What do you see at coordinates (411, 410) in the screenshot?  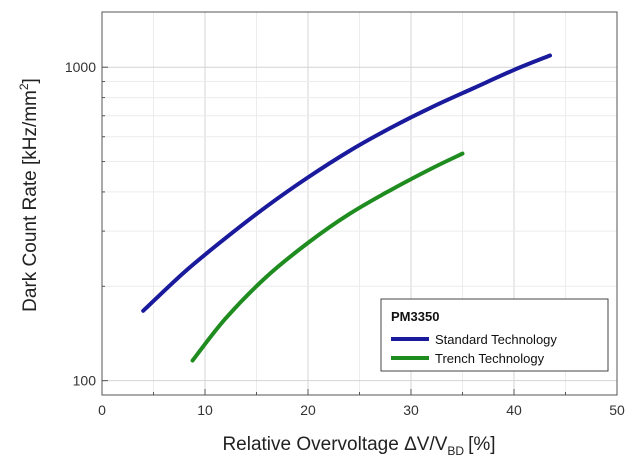 I see `x-tick-label: 30` at bounding box center [411, 410].